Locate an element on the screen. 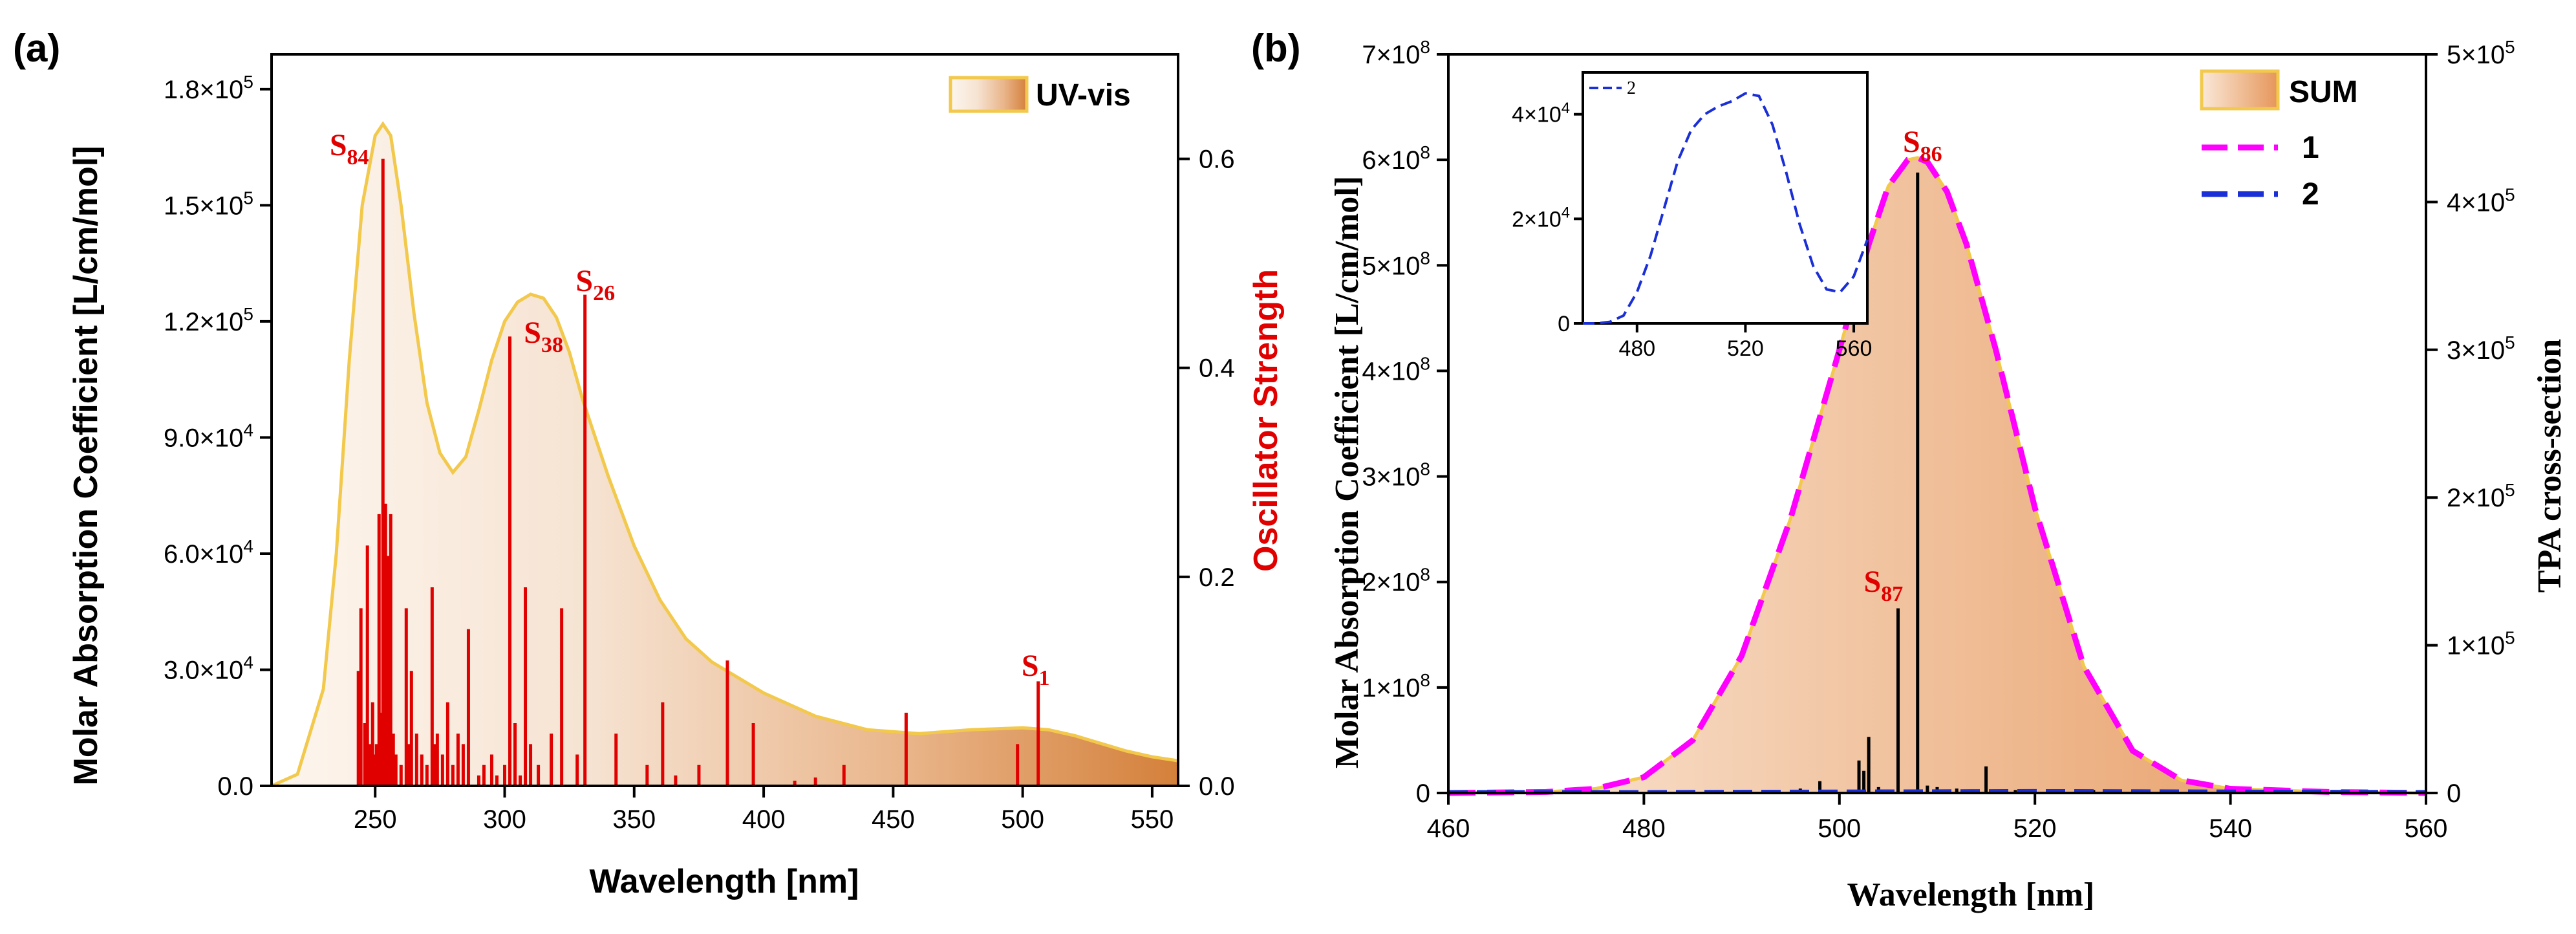 The height and width of the screenshot is (934, 2576). inset-plot-border is located at coordinates (1725, 198).